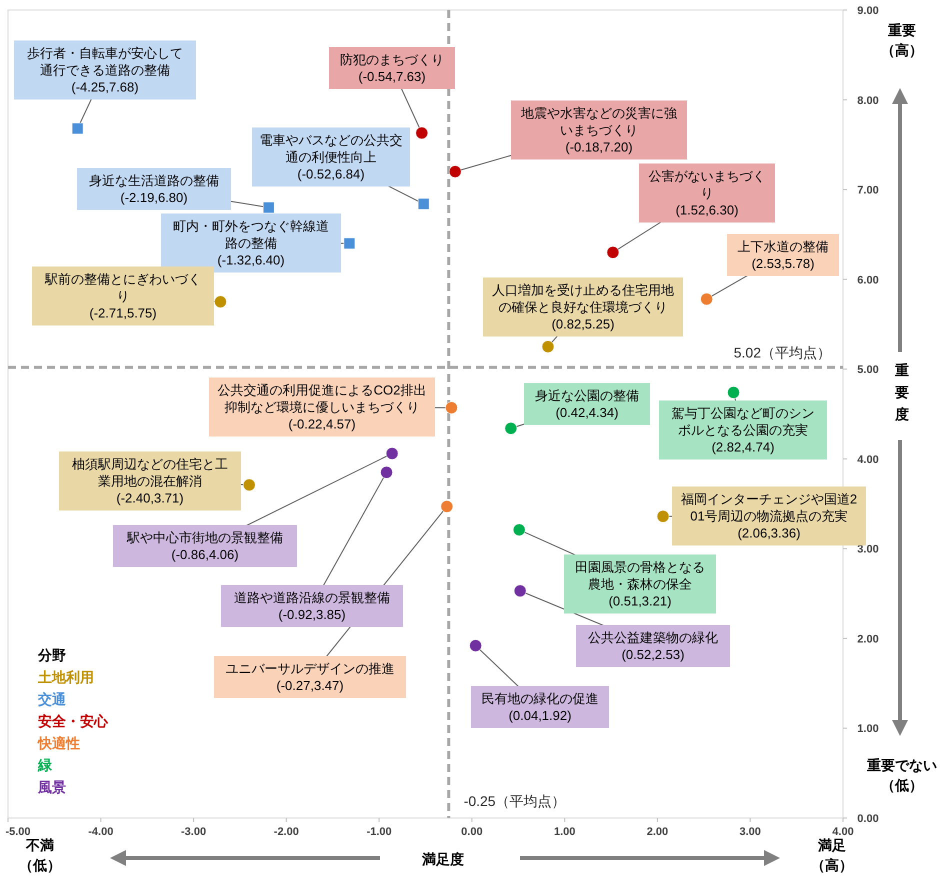  I want to click on x-tick-label: -2.00, so click(286, 832).